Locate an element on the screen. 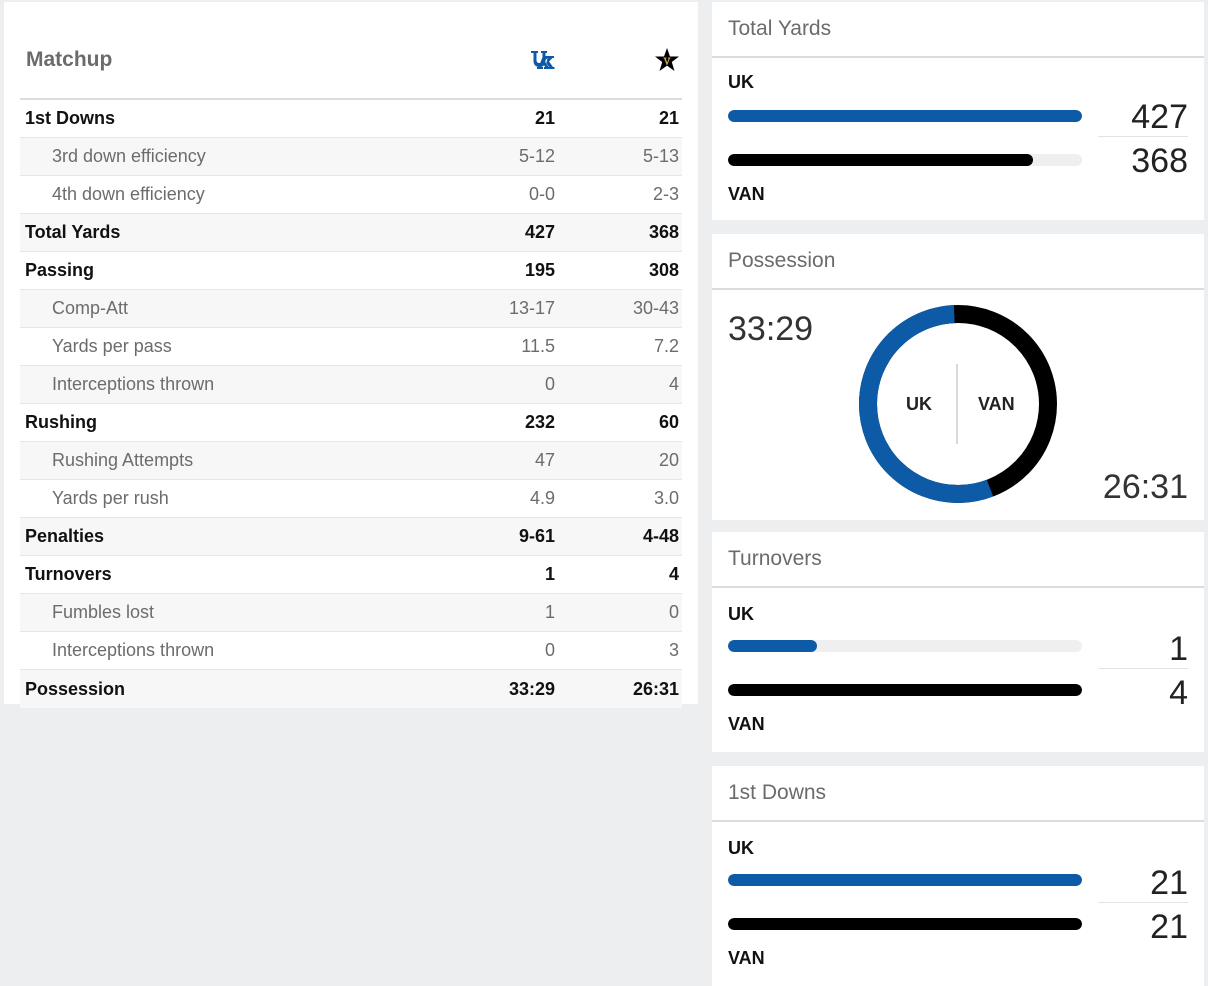 This screenshot has height=986, width=1208. table-row: Turnovers 1 4 is located at coordinates (351, 575).